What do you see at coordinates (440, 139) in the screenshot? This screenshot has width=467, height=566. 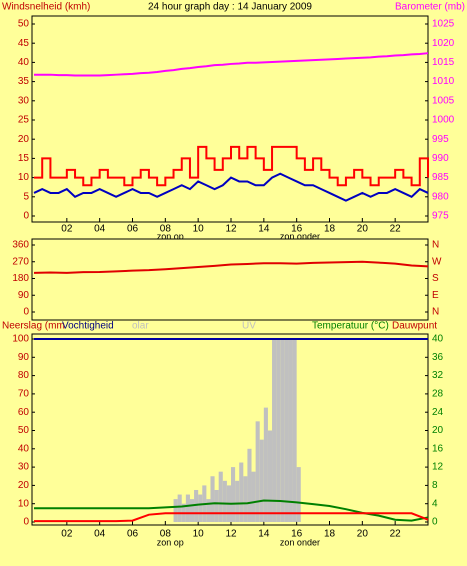 I see `y2-tick-label: 995` at bounding box center [440, 139].